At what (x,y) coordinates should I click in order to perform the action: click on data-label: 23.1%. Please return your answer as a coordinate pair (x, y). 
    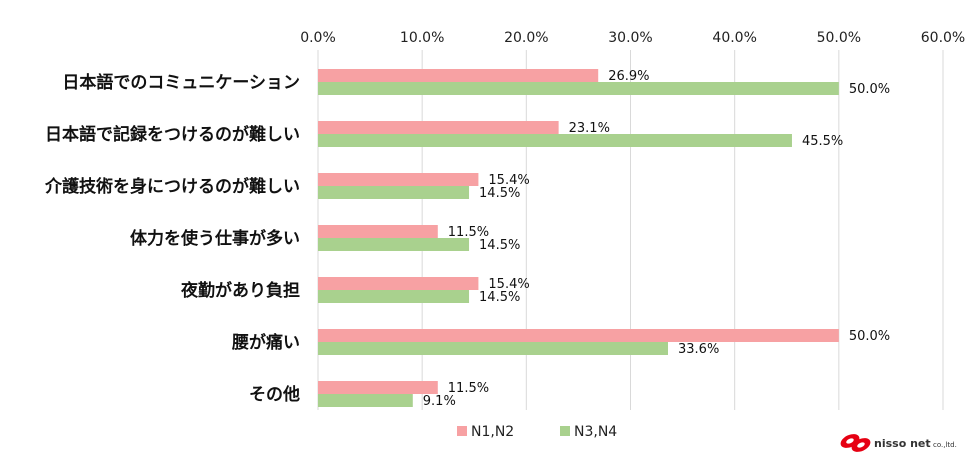
    Looking at the image, I should click on (589, 128).